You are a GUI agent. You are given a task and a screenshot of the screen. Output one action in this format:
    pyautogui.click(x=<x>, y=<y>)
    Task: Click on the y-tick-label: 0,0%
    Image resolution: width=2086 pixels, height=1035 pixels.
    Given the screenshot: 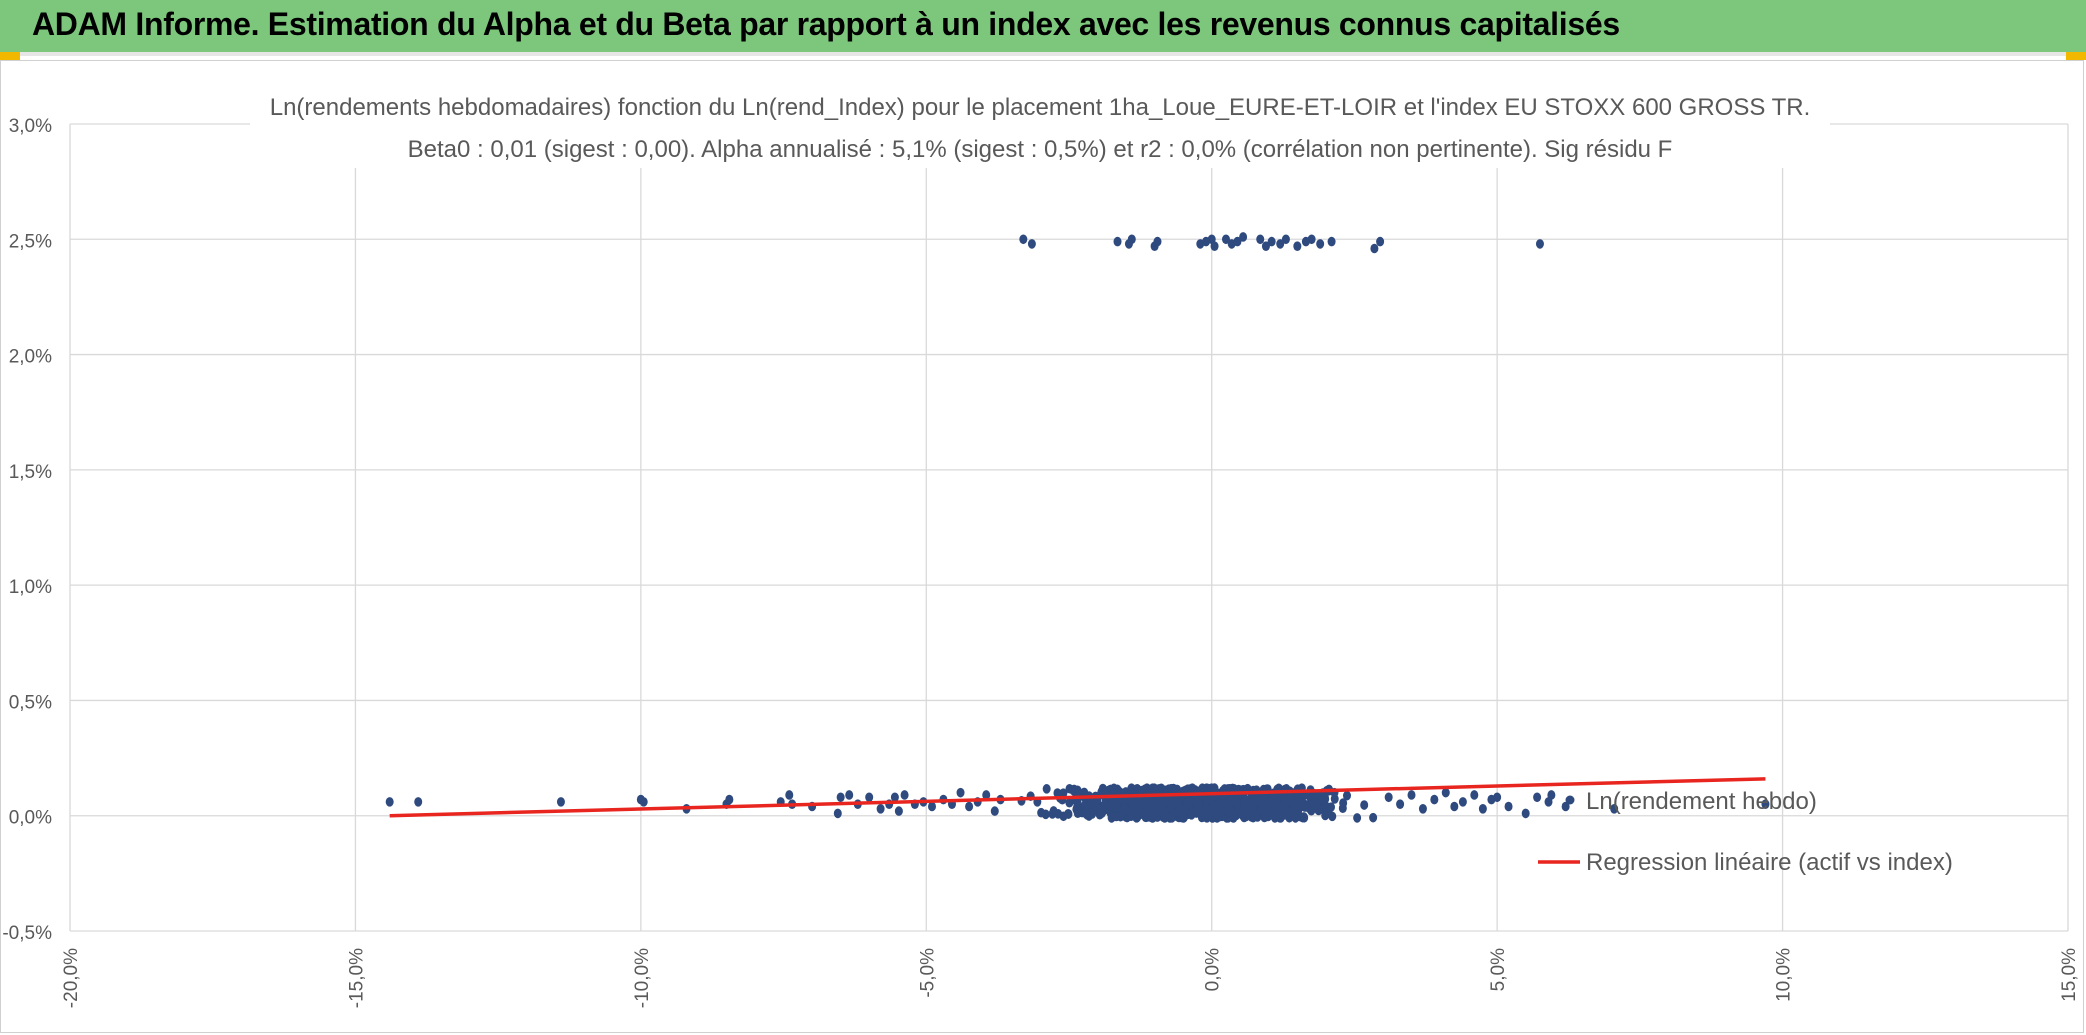 What is the action you would take?
    pyautogui.click(x=30, y=818)
    